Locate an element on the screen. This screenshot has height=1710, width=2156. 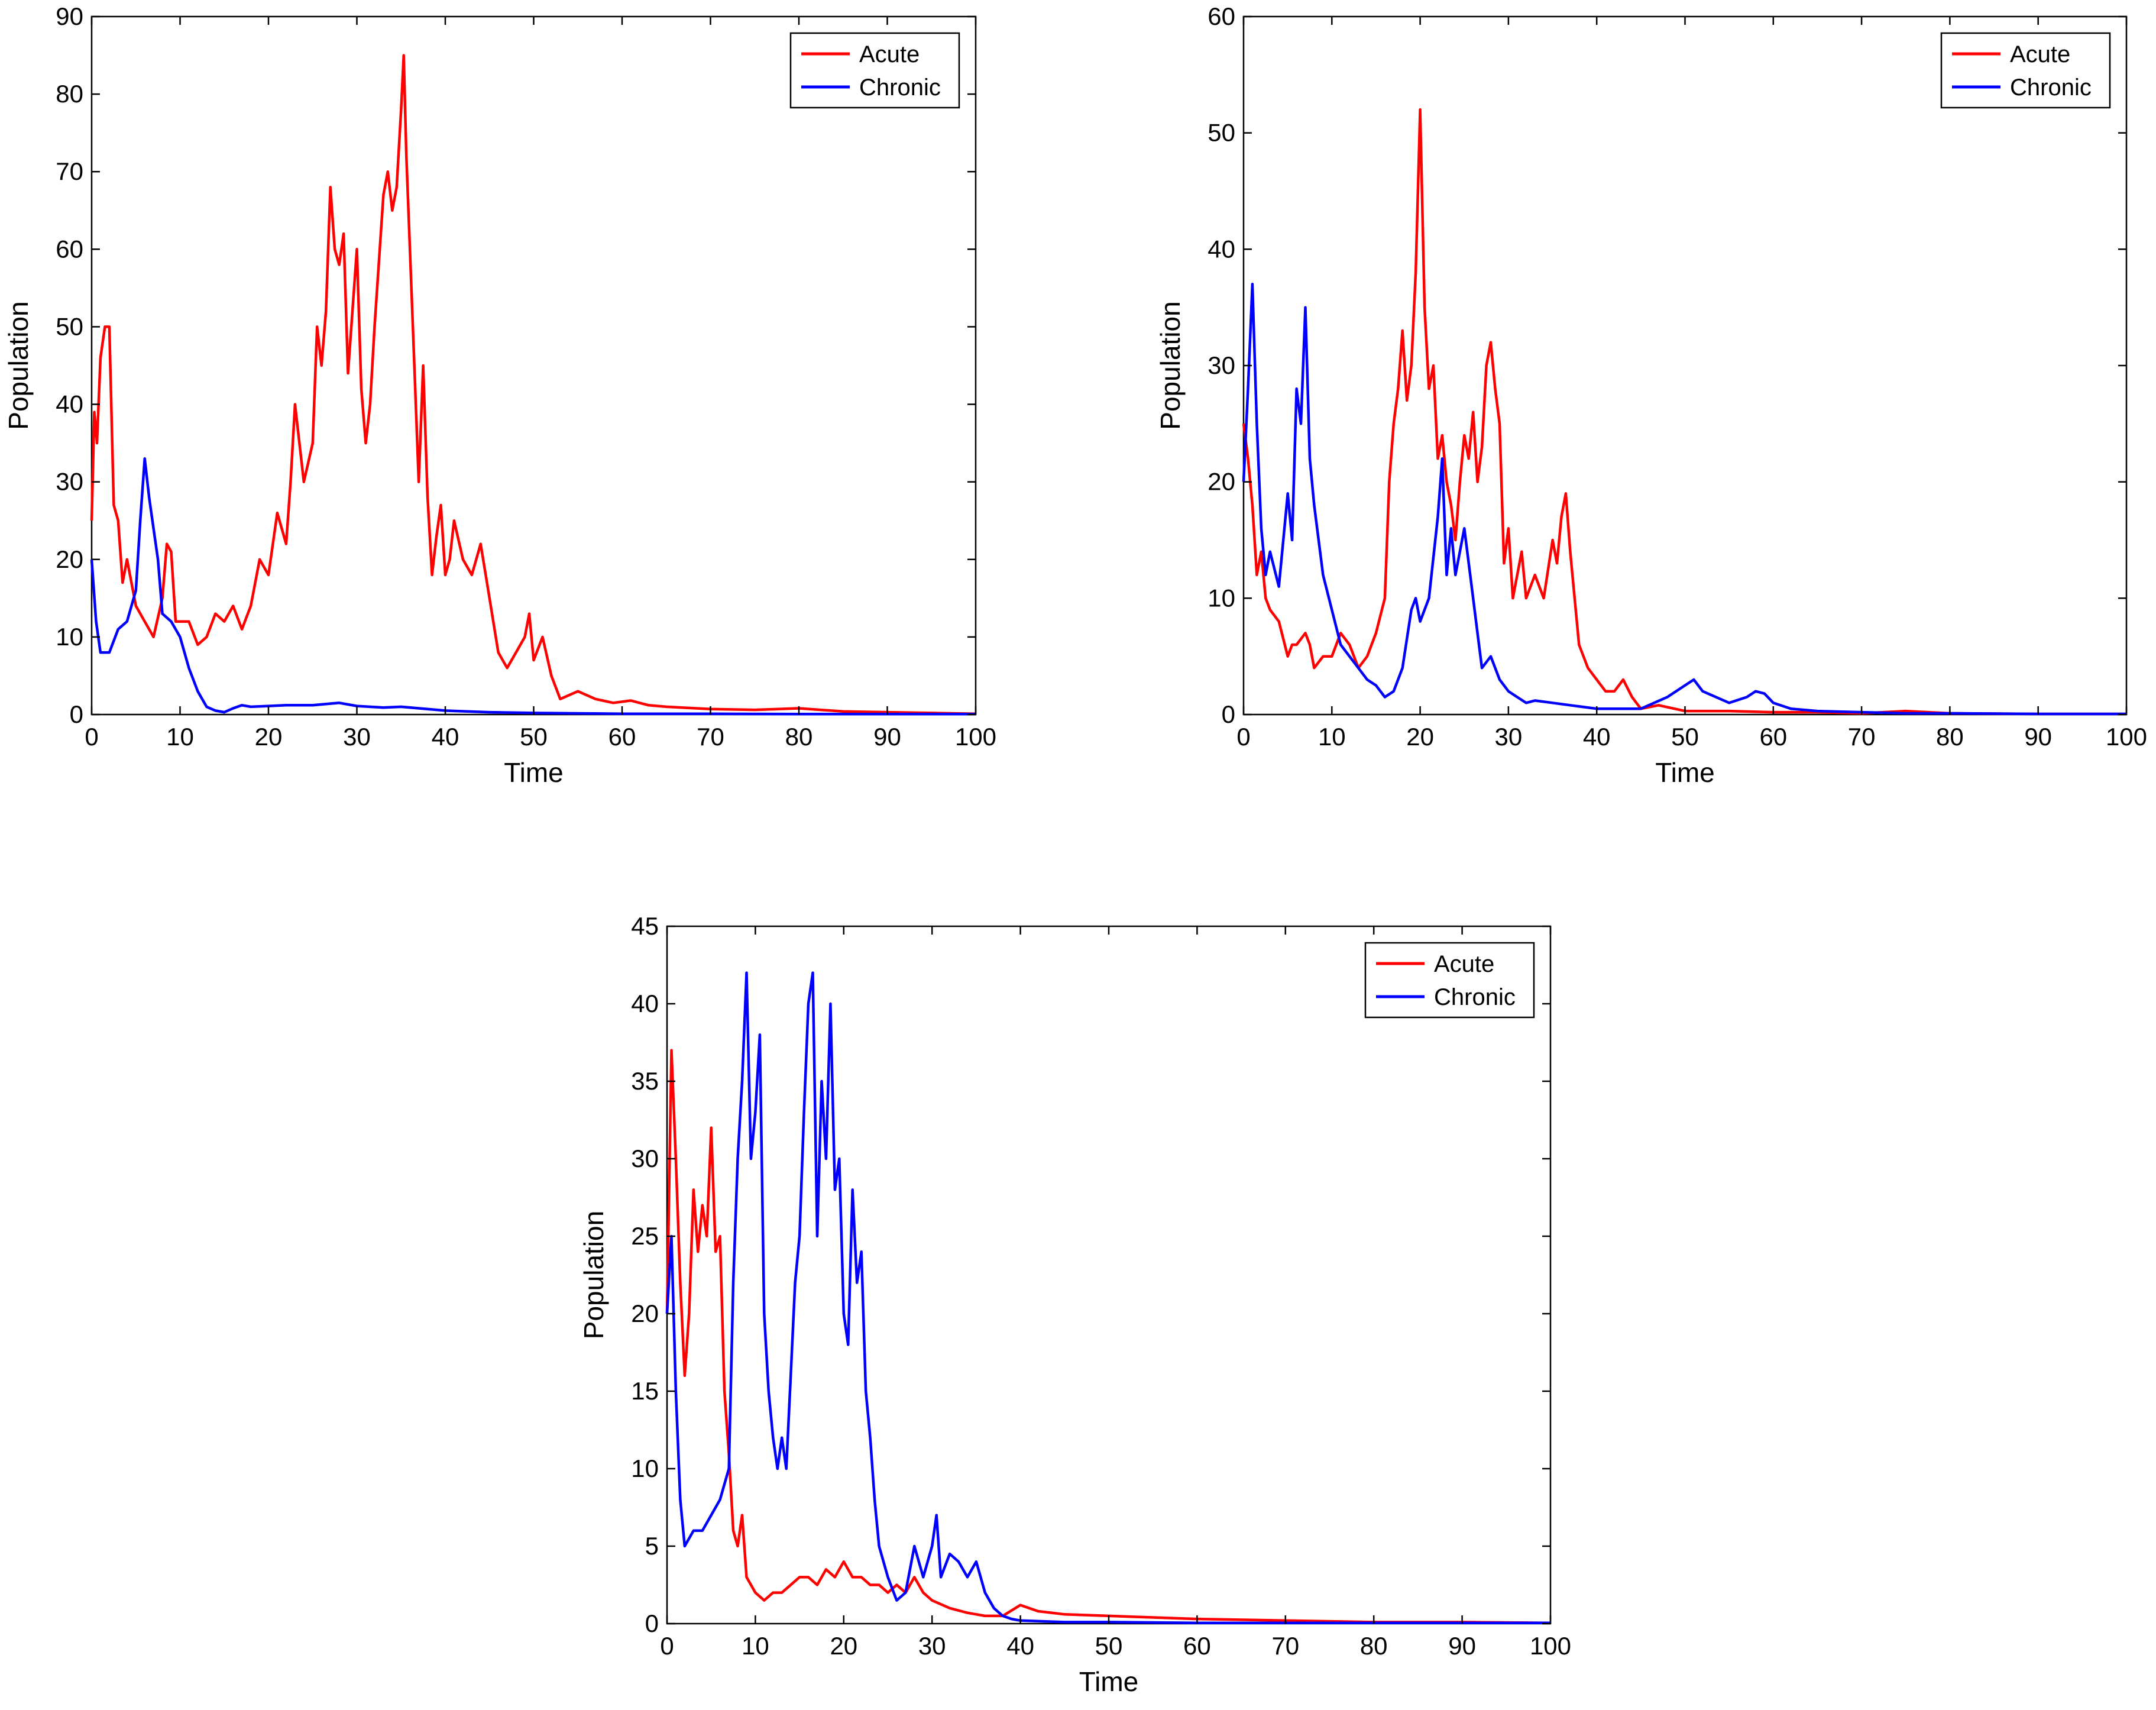
y-tick-label: 70 is located at coordinates (69, 171).